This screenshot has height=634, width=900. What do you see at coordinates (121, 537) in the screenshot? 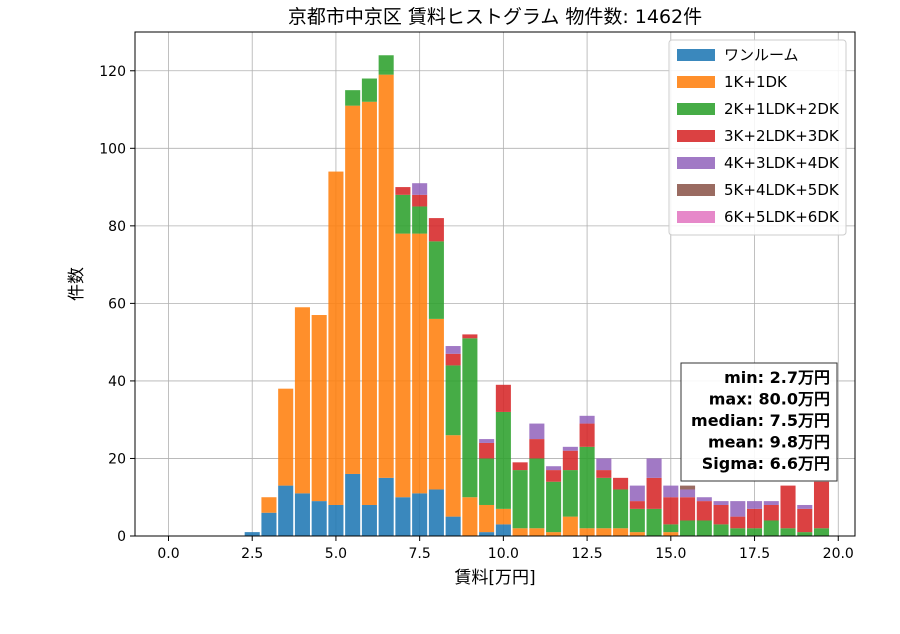
I see `y-tick-label: 0` at bounding box center [121, 537].